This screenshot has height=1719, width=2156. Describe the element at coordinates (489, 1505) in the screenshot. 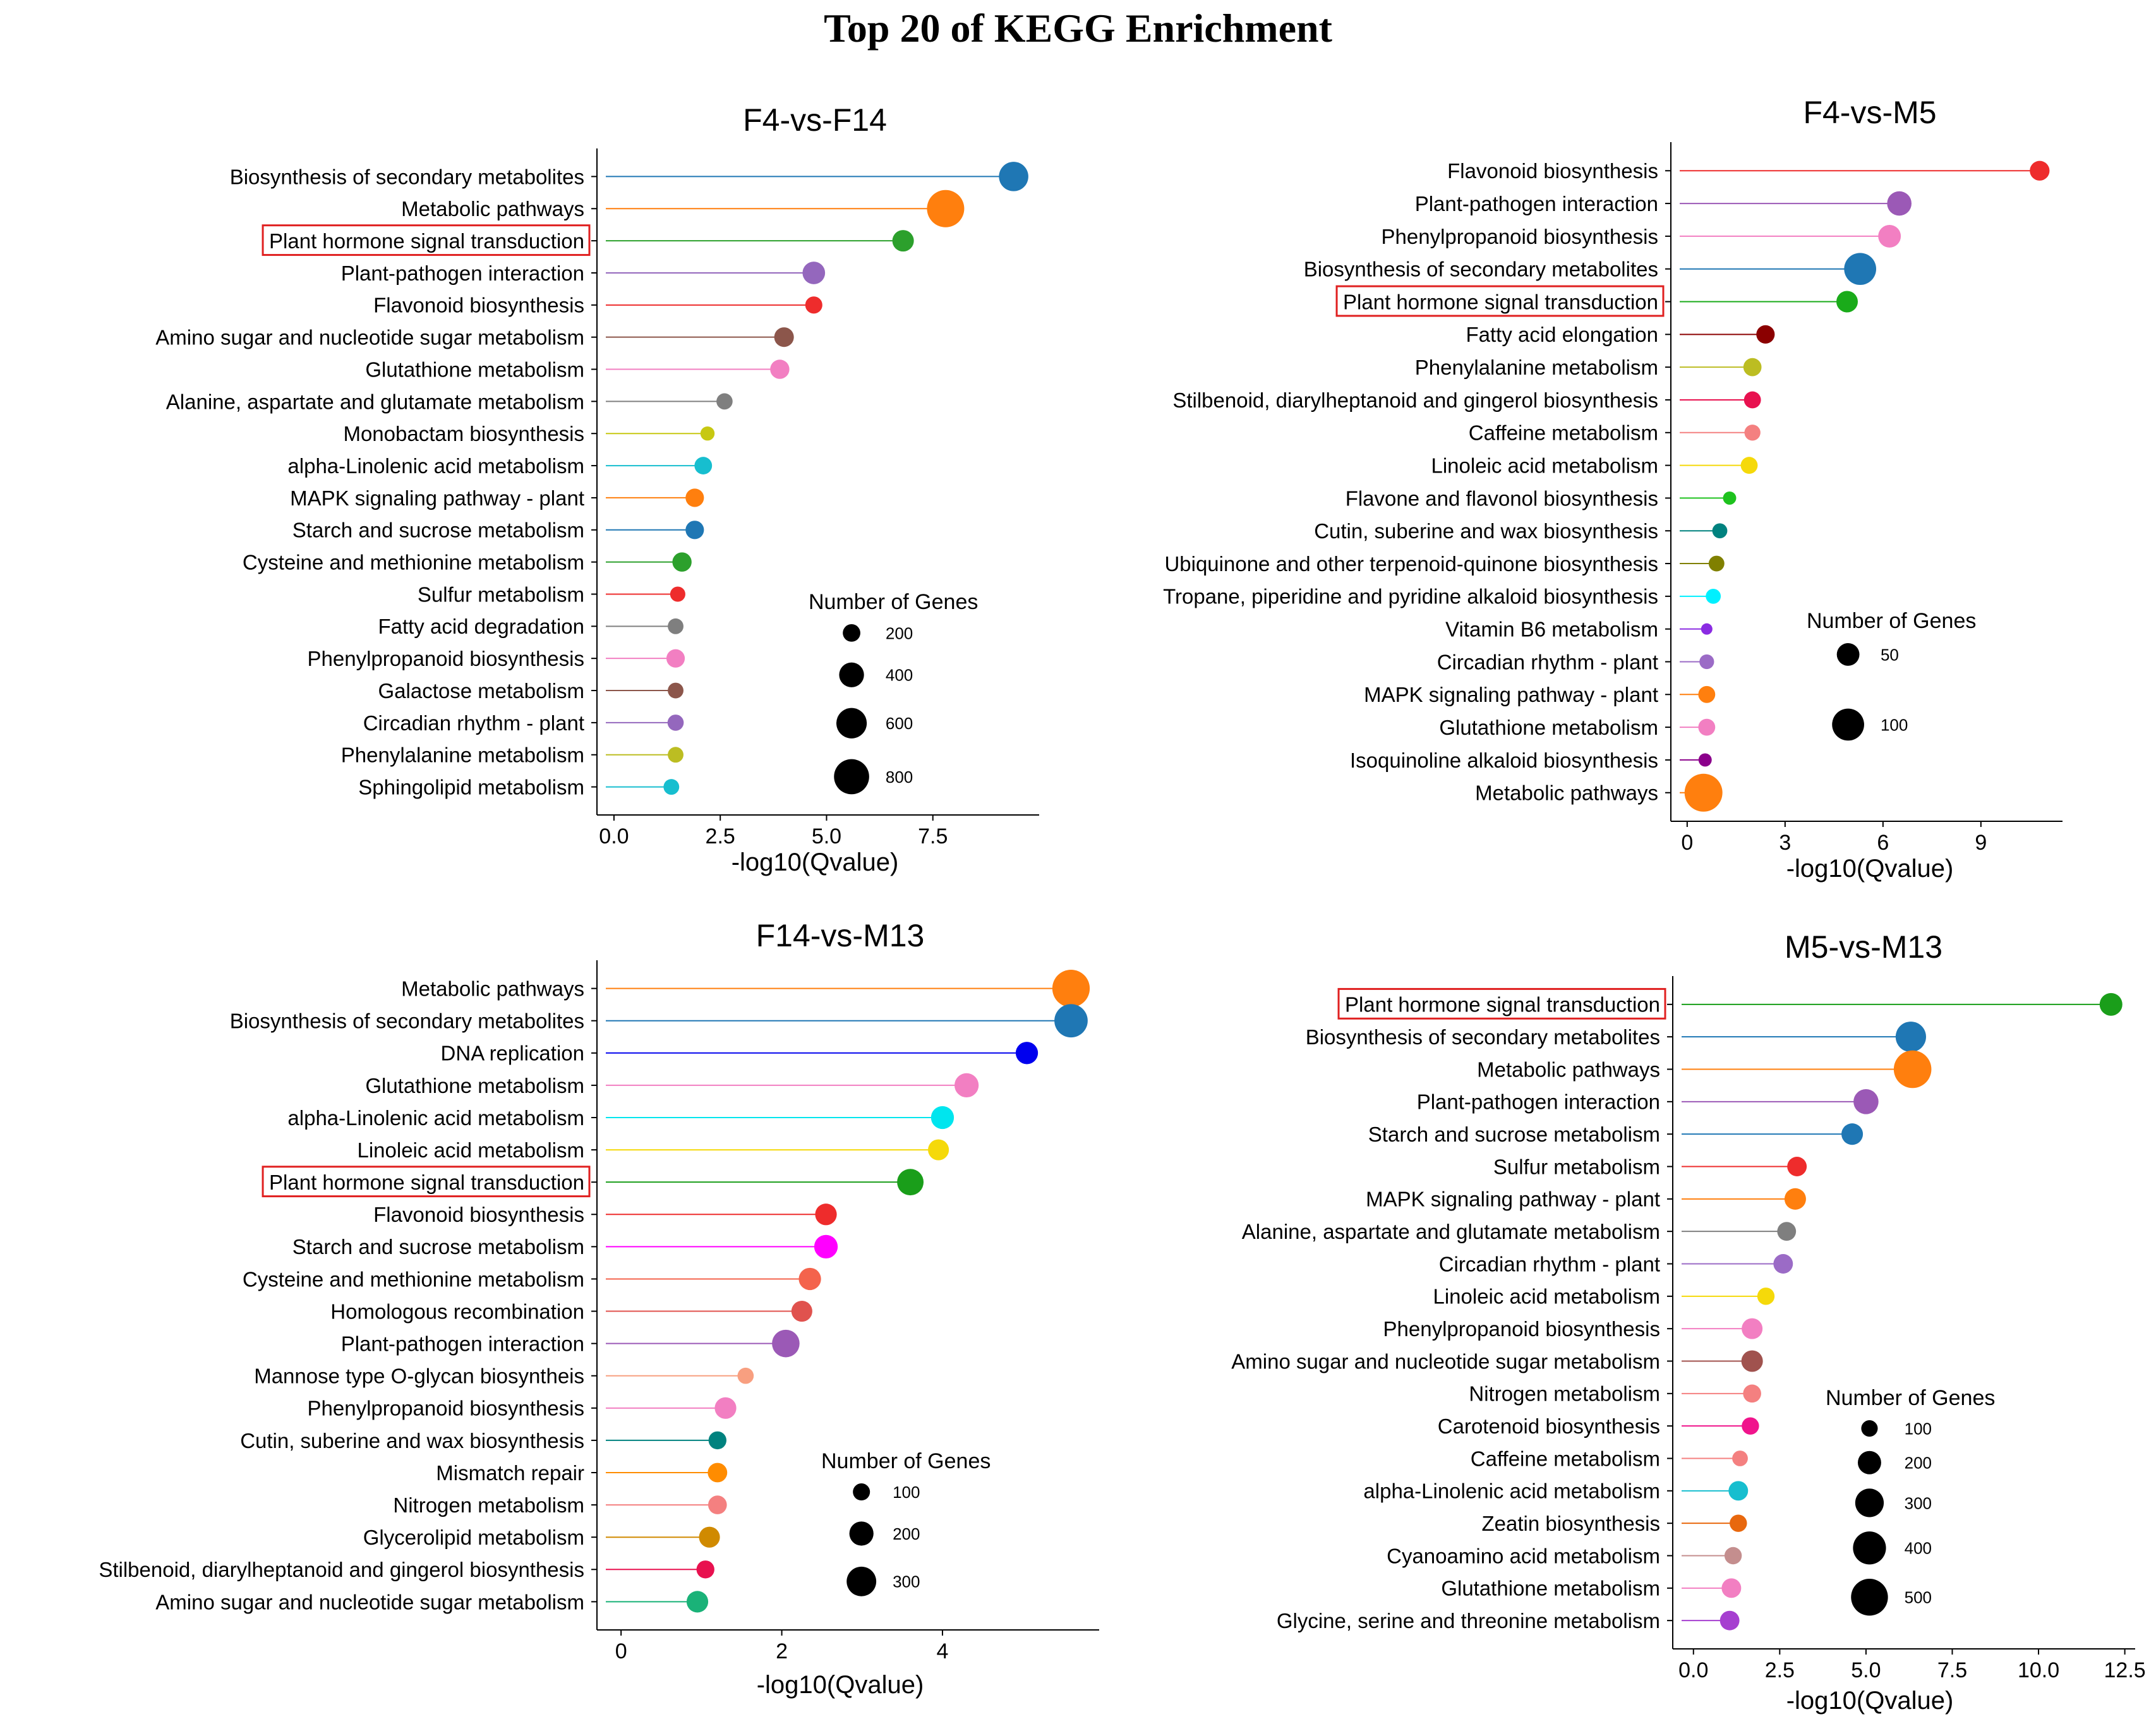

I see `category-label: Nitrogen metabolism` at that location.